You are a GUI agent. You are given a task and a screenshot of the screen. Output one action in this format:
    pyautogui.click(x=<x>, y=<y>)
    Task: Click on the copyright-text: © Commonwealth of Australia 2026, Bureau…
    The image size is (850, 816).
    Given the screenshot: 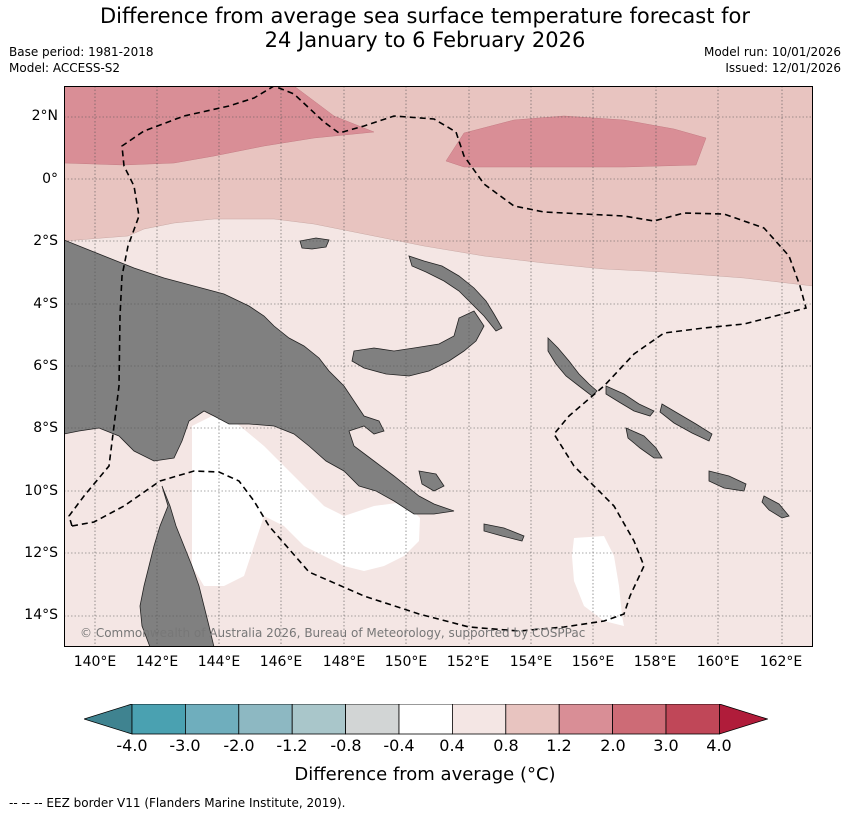 What is the action you would take?
    pyautogui.click(x=333, y=633)
    